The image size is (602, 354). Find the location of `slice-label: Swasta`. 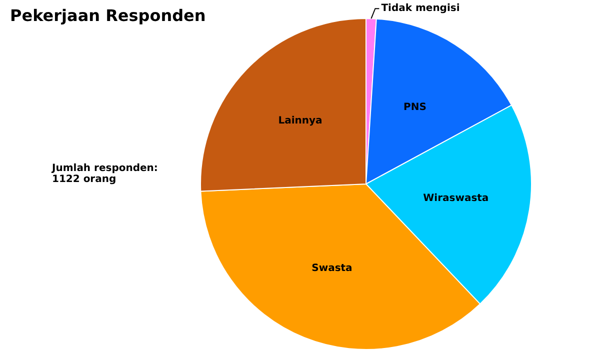

slice-label: Swasta is located at coordinates (332, 268).